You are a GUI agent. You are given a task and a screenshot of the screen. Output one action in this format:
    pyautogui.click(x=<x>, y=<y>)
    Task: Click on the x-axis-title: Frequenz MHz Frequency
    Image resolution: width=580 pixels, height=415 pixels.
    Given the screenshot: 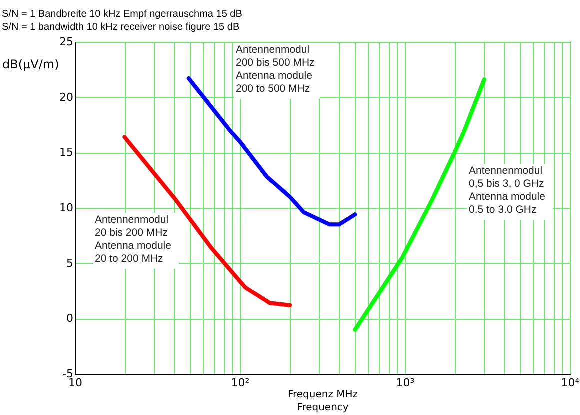 What is the action you would take?
    pyautogui.click(x=323, y=402)
    